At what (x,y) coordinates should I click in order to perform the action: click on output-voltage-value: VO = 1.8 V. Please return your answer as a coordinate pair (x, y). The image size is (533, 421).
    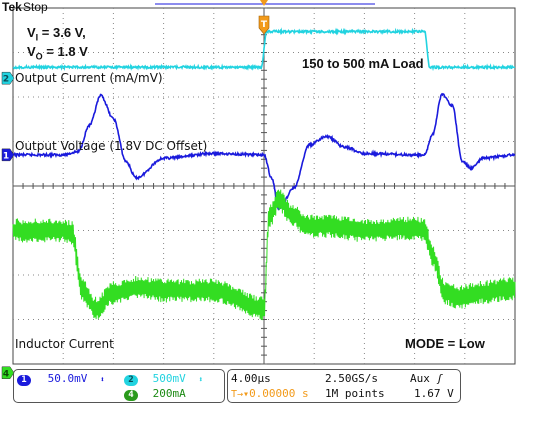
    Looking at the image, I should click on (57, 53).